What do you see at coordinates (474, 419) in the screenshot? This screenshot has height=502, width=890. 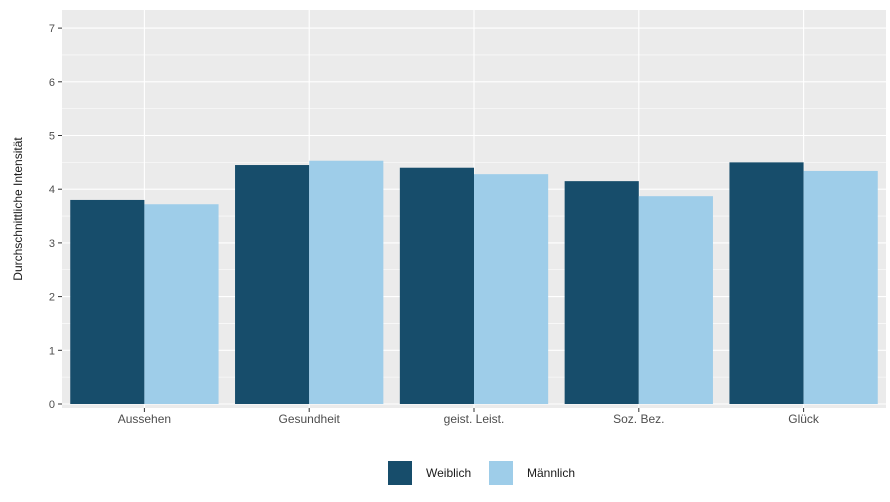 I see `x-tick-label: geist. Leist.` at bounding box center [474, 419].